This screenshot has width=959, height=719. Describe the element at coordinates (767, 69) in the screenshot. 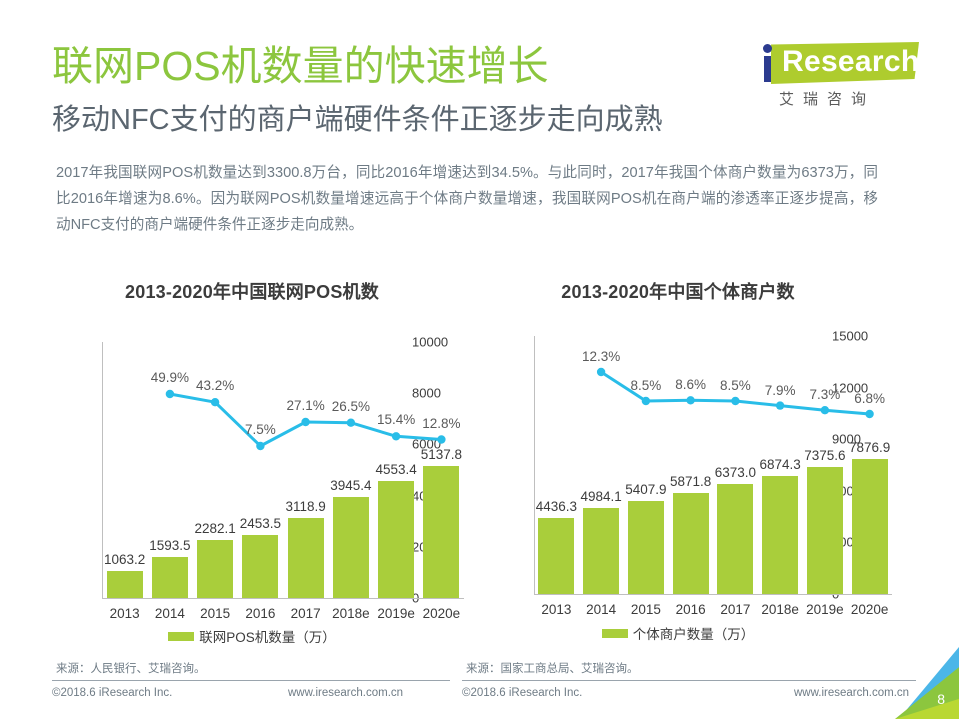

I see `logo-i-stem` at that location.